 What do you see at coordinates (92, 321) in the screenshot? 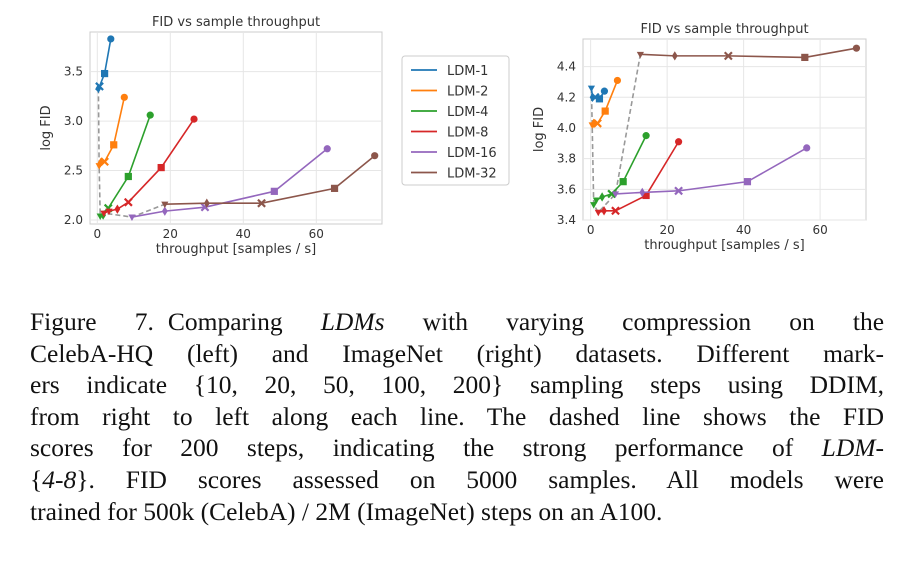
I see `caption-figure-number: Figure 7.` at bounding box center [92, 321].